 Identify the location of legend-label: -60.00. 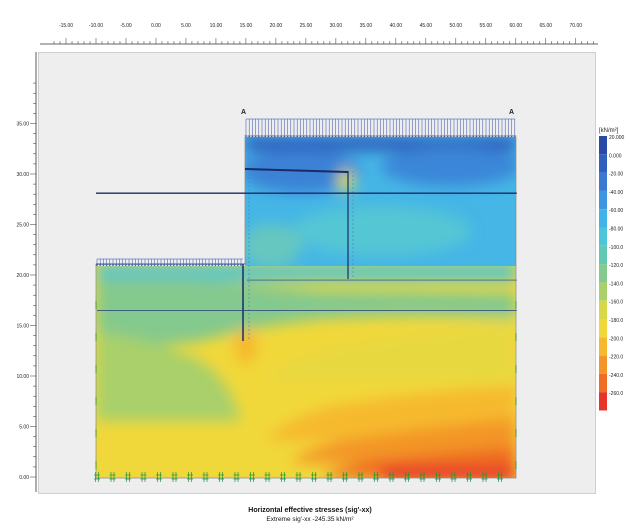
(616, 211).